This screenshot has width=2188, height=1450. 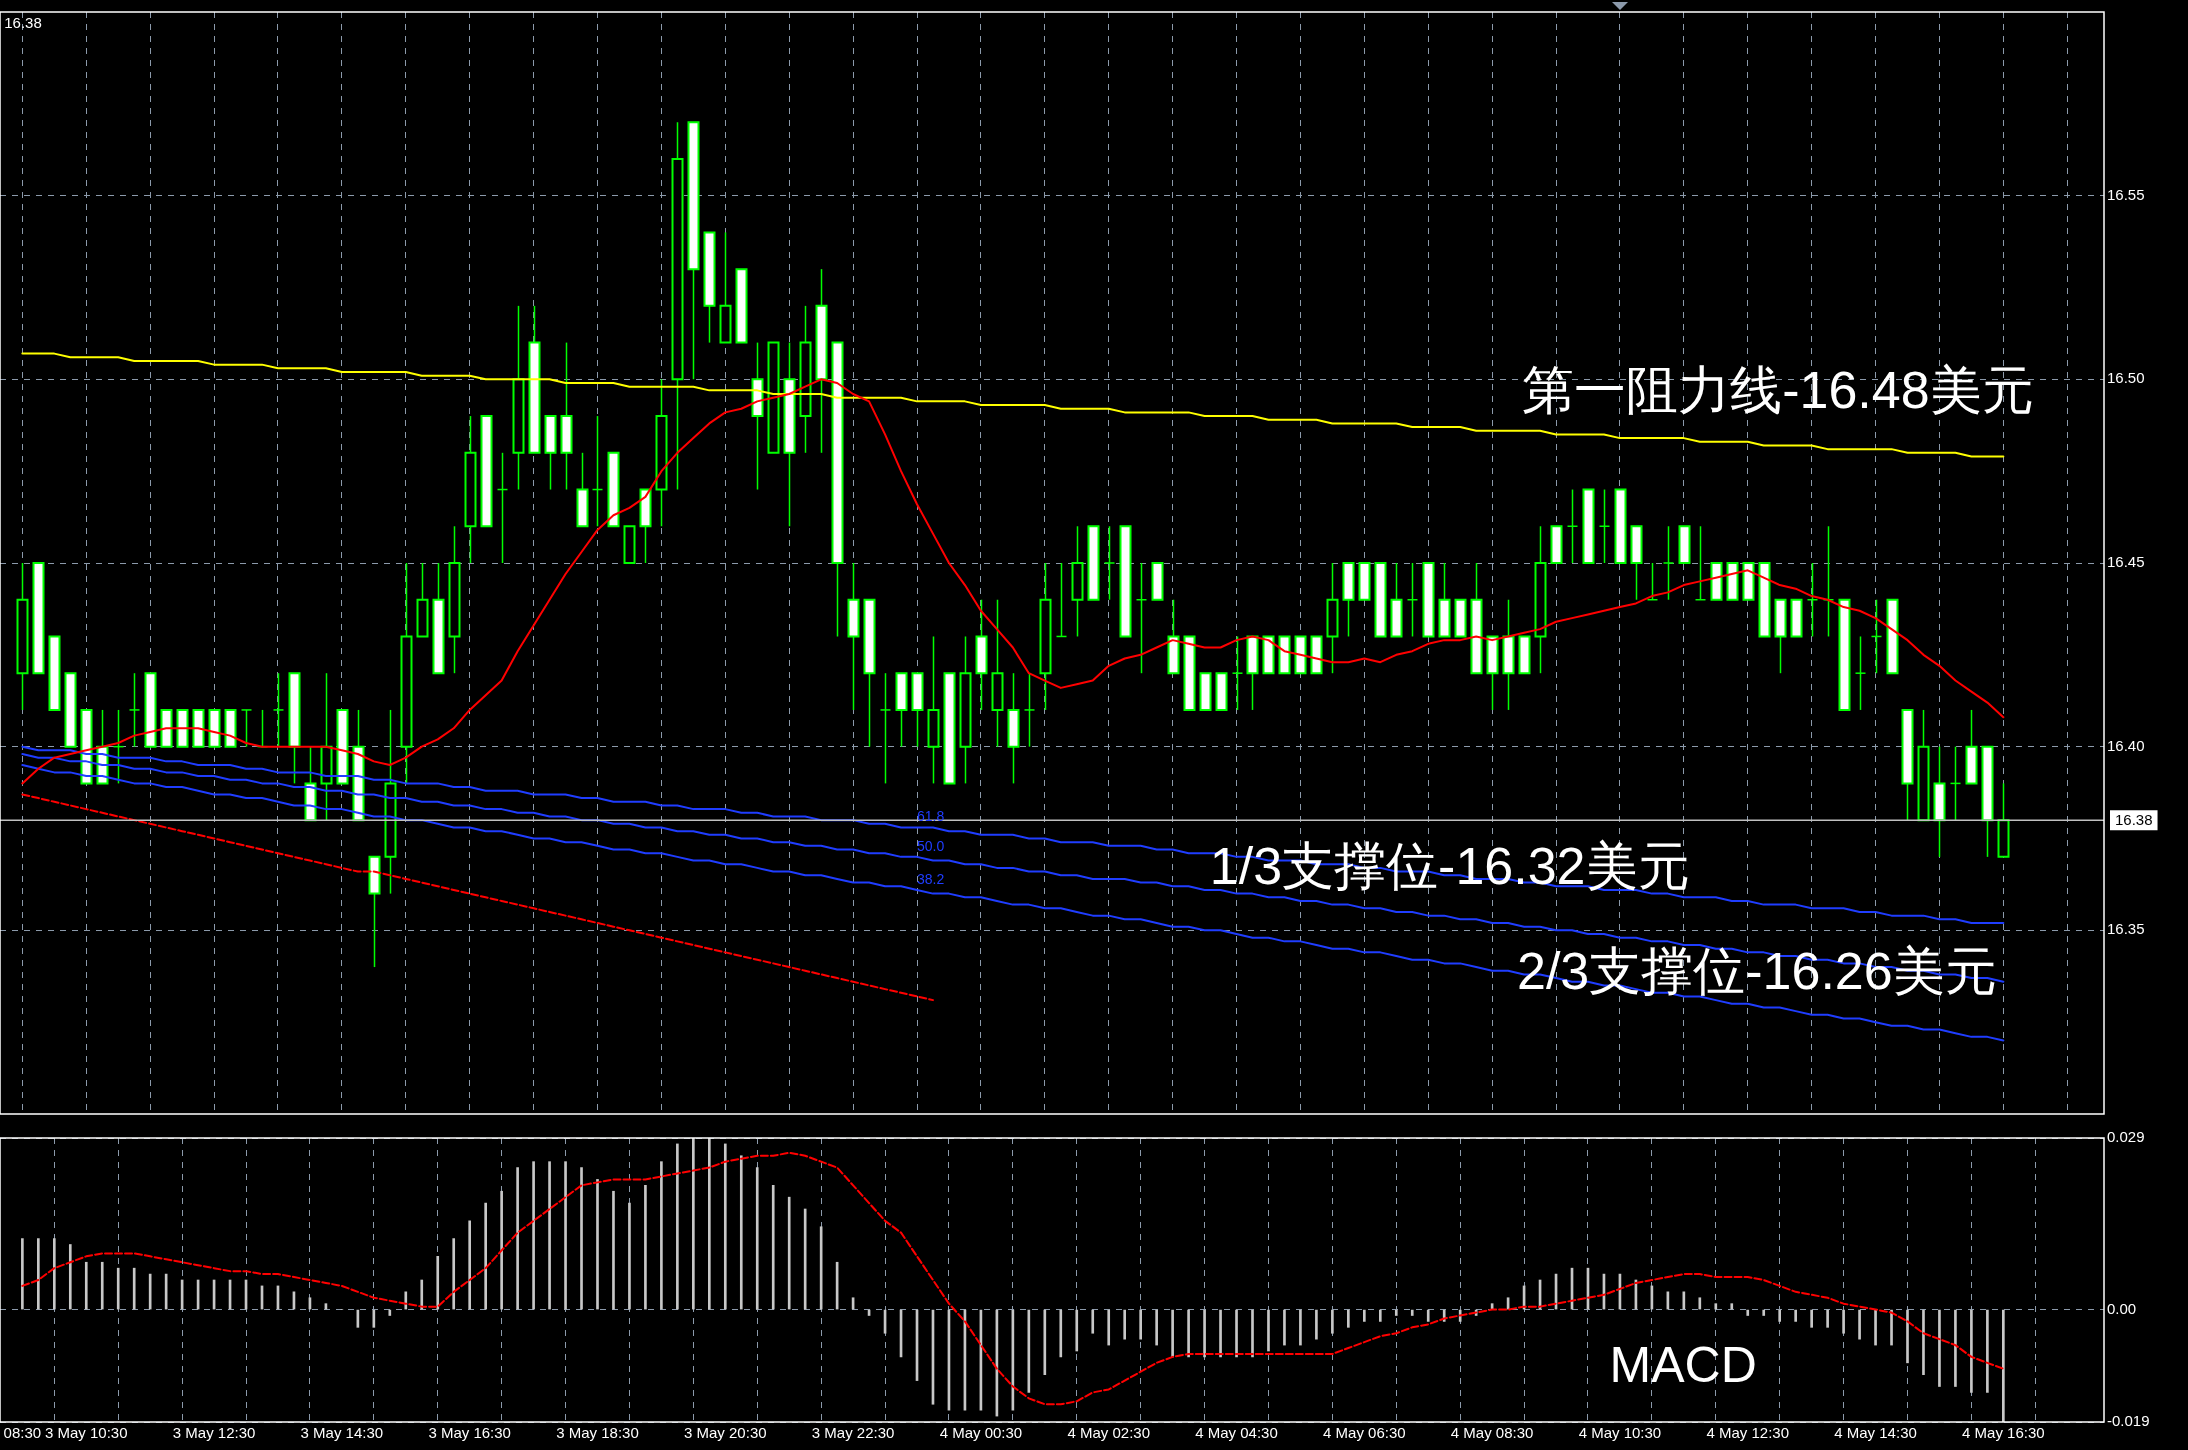 What do you see at coordinates (2128, 1421) in the screenshot?
I see `y-tick-label: -0.019` at bounding box center [2128, 1421].